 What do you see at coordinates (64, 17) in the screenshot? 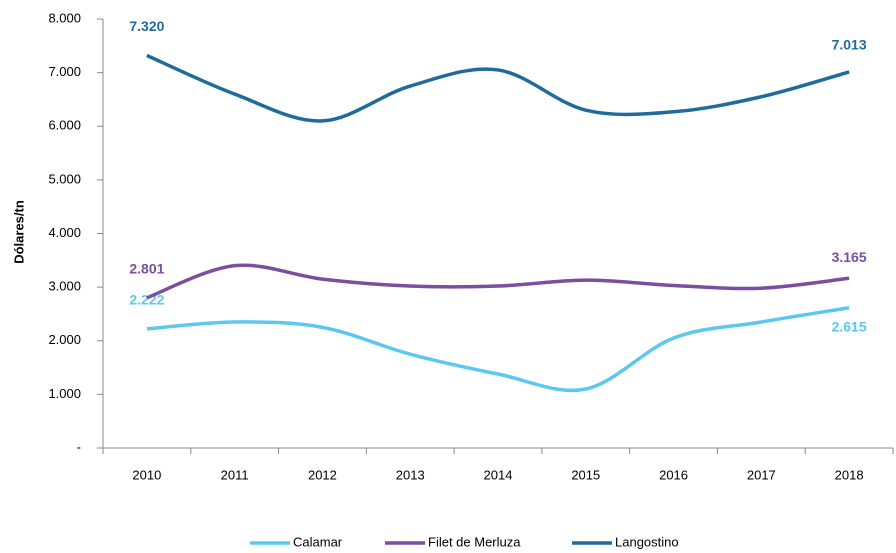
I see `y-tick-label: 8.000` at bounding box center [64, 17].